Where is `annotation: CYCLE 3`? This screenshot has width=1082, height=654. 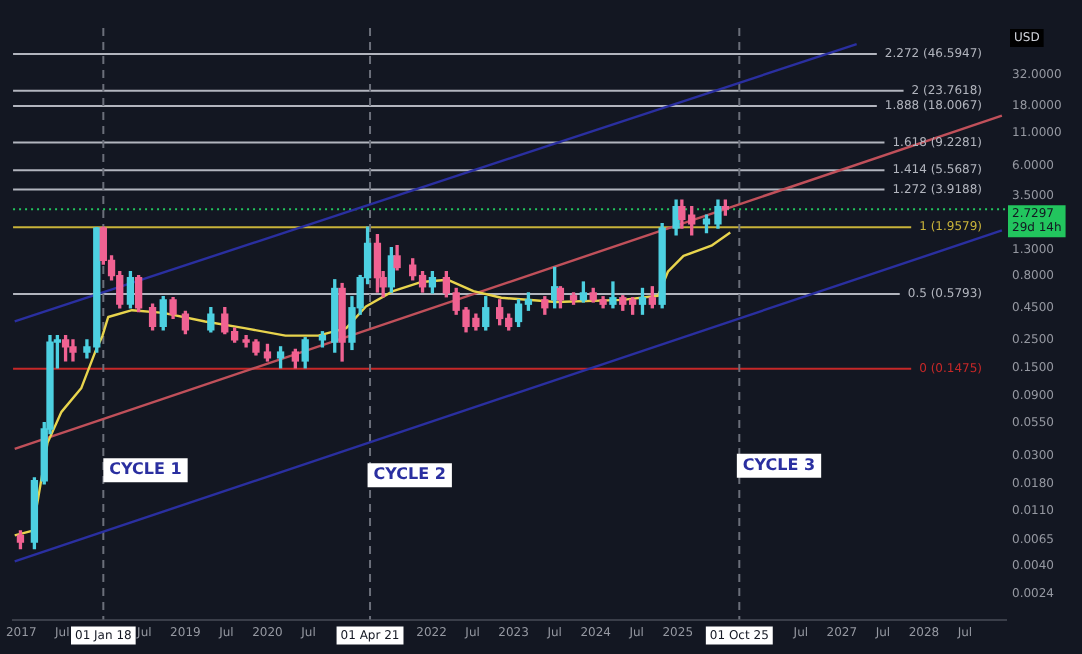
annotation: CYCLE 3 is located at coordinates (779, 464).